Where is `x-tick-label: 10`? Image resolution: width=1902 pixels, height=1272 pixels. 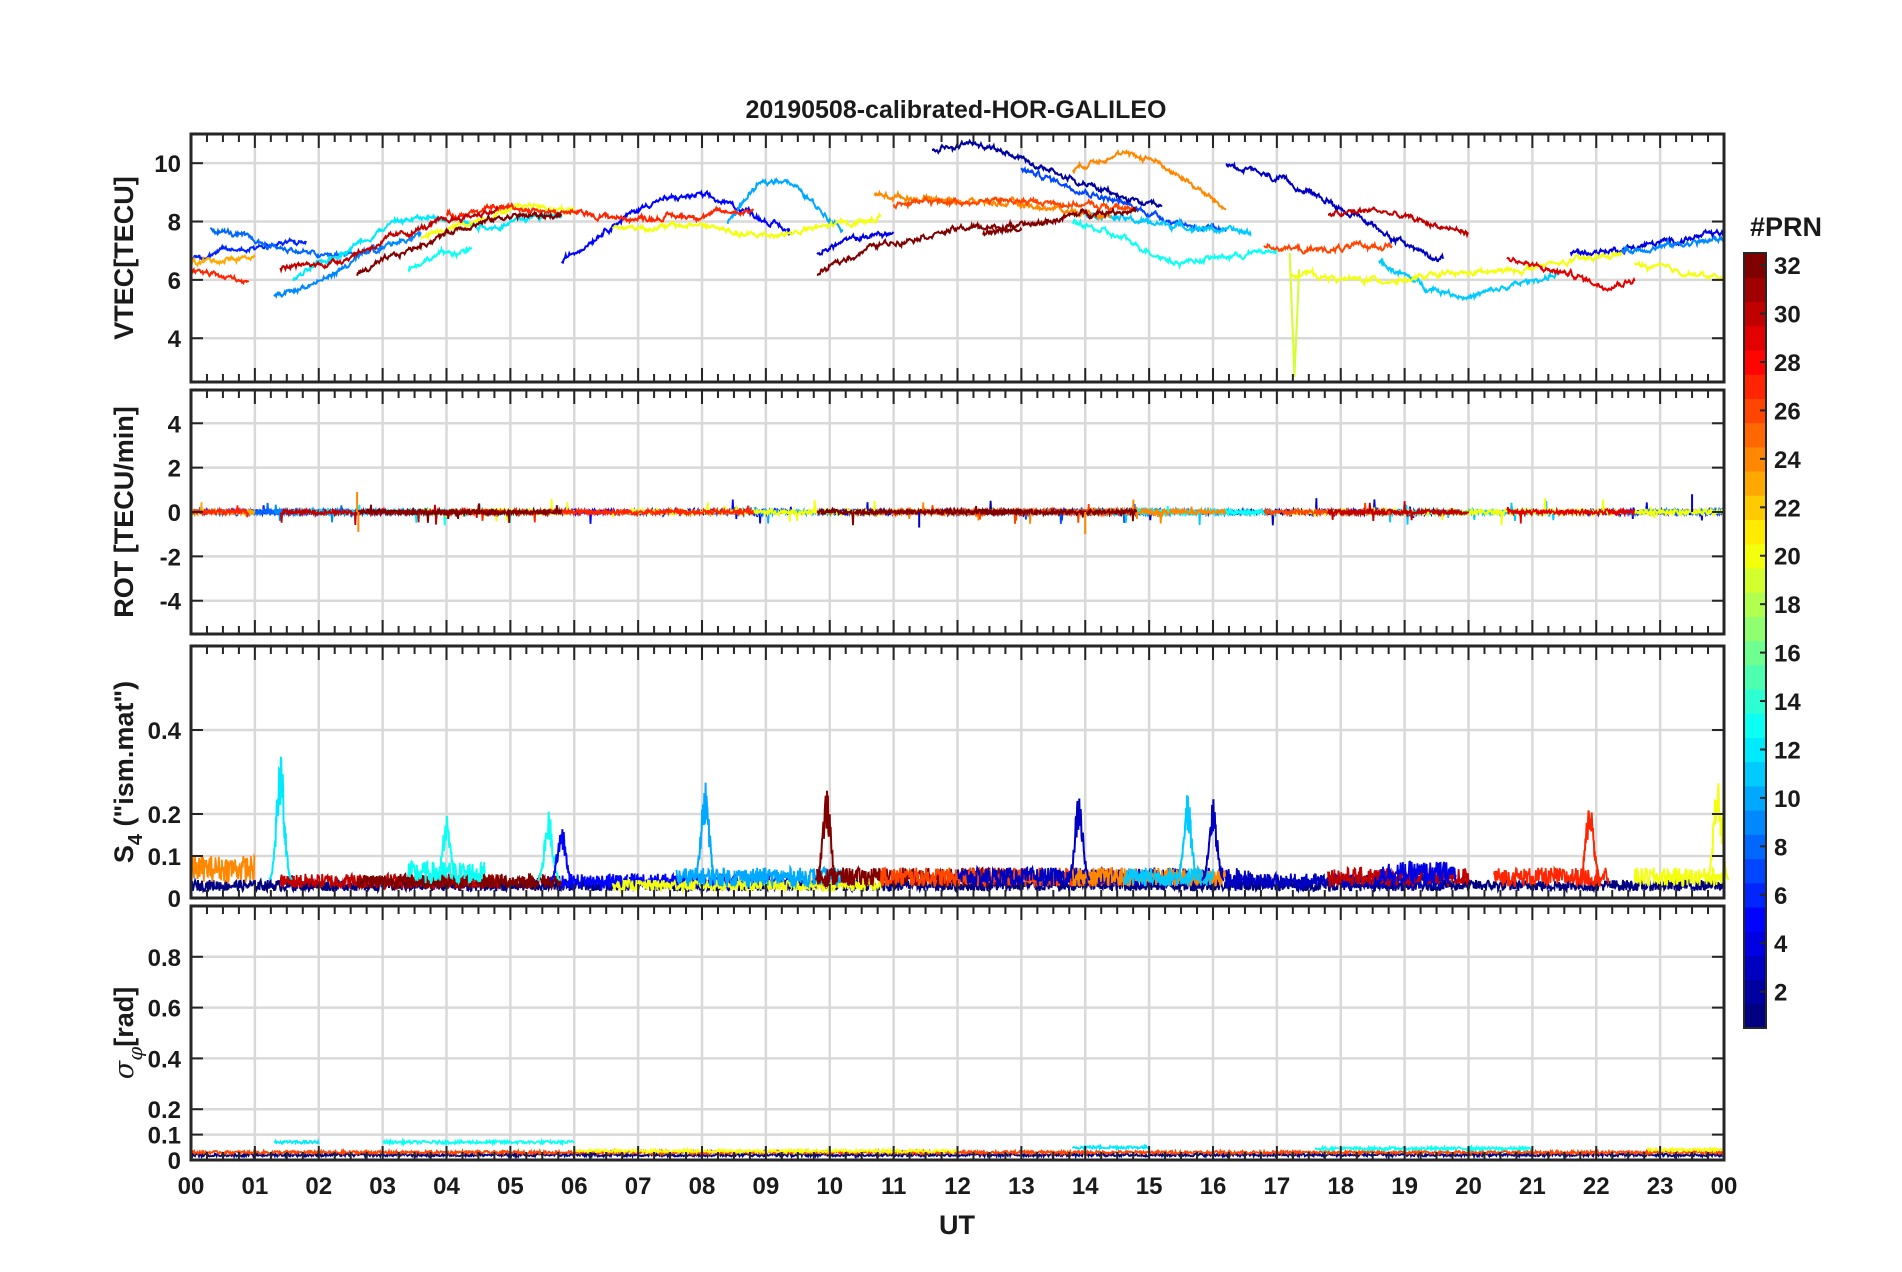
x-tick-label: 10 is located at coordinates (829, 1186).